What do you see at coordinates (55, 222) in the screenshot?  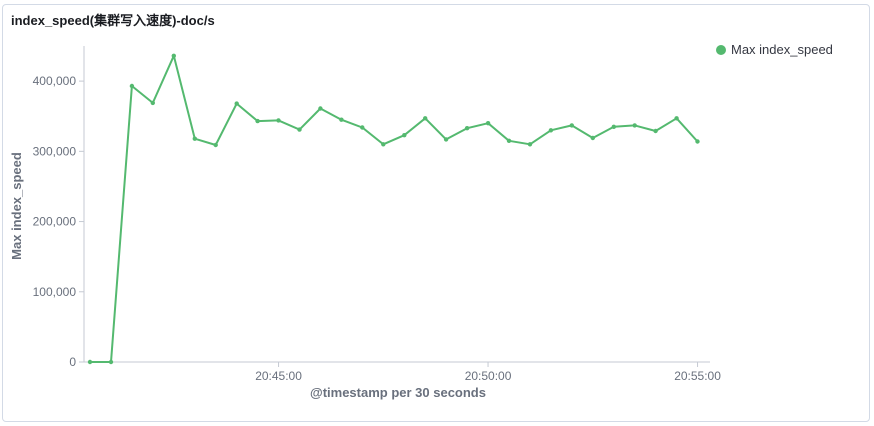 I see `y-tick-label: 200,000` at bounding box center [55, 222].